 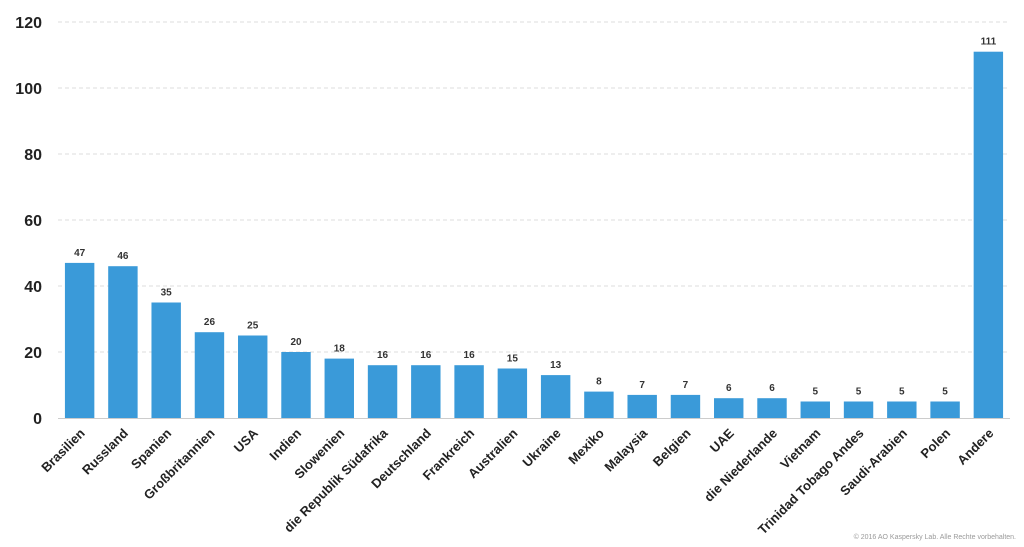 I want to click on x-tick-label: USA, so click(x=246, y=440).